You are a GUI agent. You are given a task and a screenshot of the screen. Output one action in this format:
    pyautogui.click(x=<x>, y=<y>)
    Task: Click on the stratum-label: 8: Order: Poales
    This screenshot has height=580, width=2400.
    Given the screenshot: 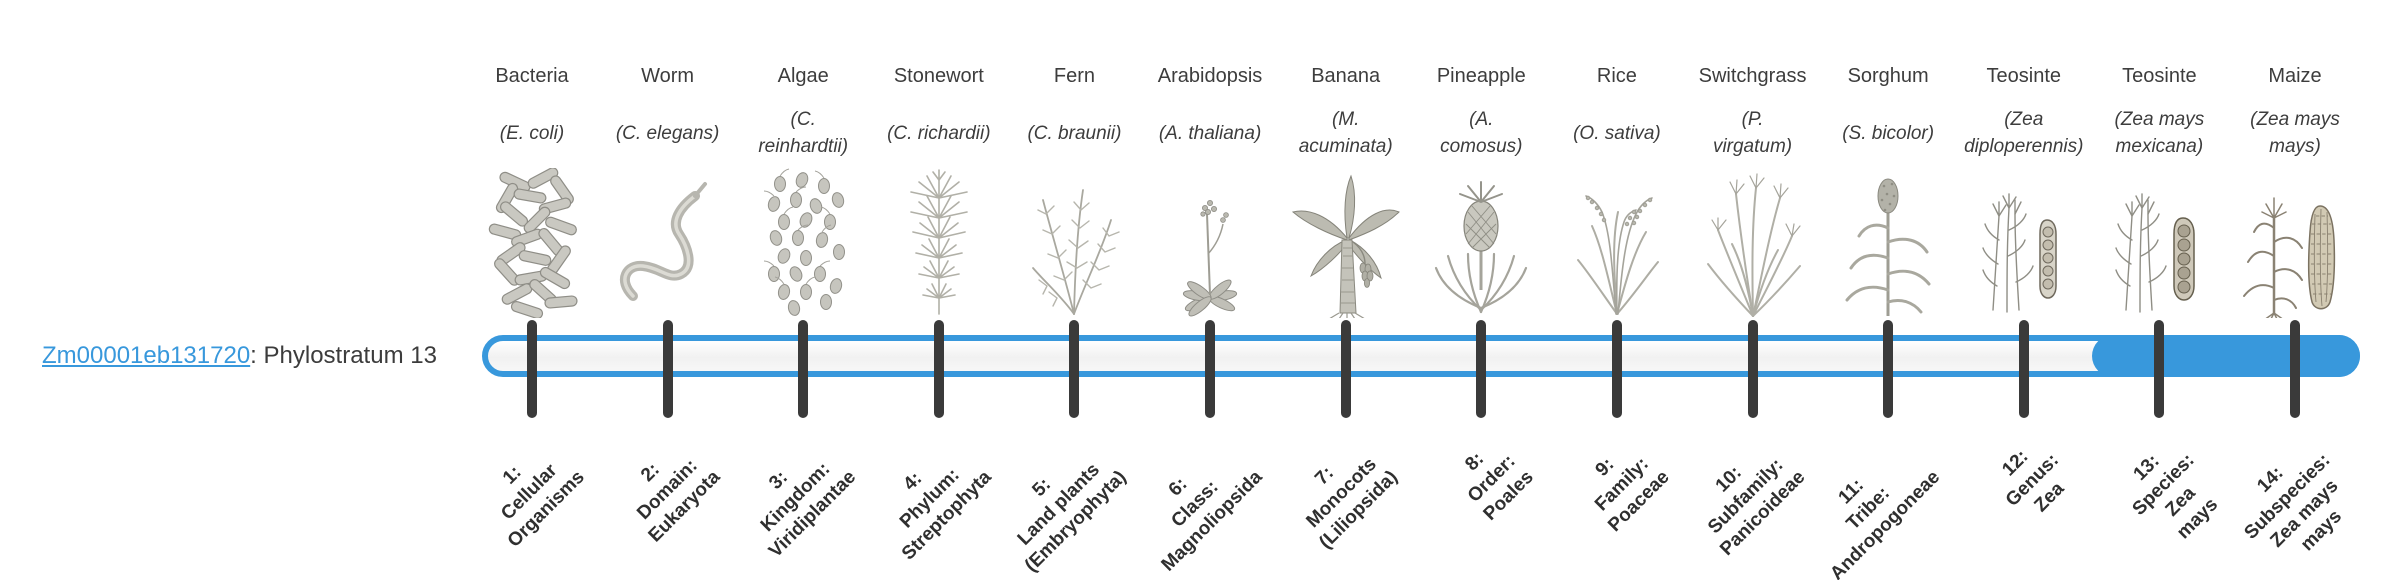 What is the action you would take?
    pyautogui.click(x=1499, y=486)
    